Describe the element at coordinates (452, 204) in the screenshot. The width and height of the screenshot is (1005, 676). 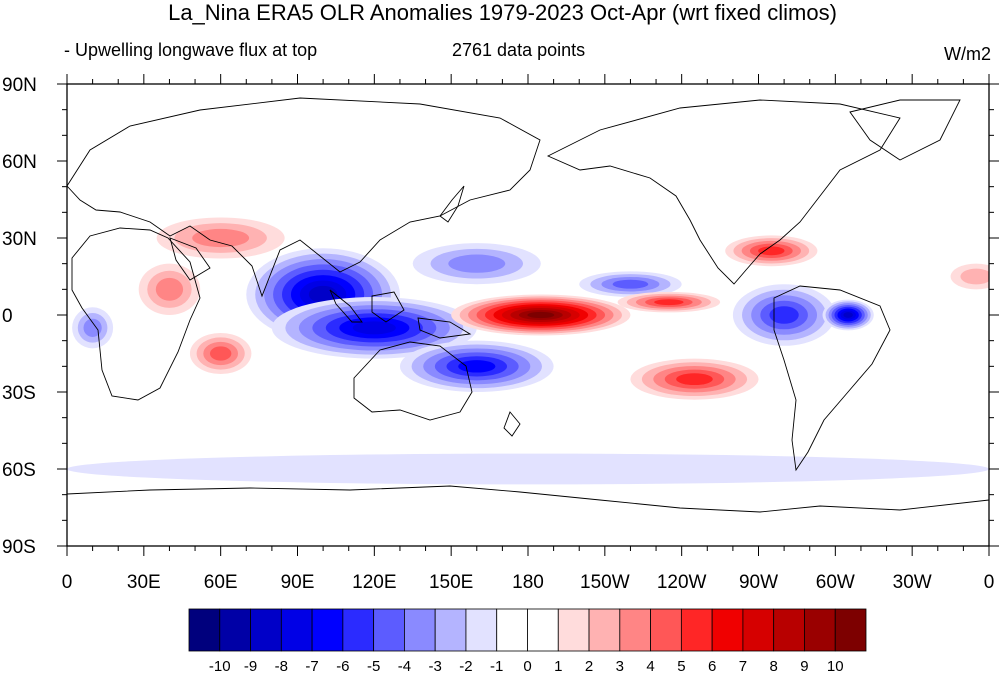
I see `coastline-japan` at that location.